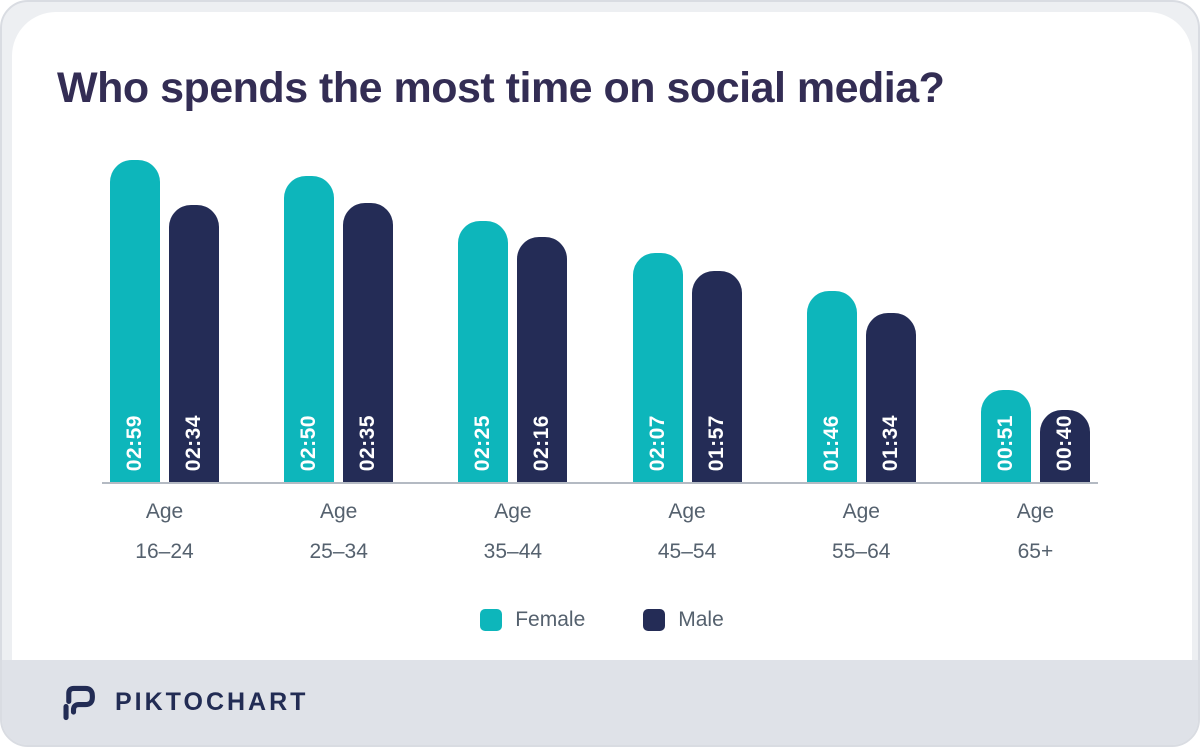 This screenshot has height=747, width=1200. I want to click on x-axis-category-label: Age 35–44, so click(512, 532).